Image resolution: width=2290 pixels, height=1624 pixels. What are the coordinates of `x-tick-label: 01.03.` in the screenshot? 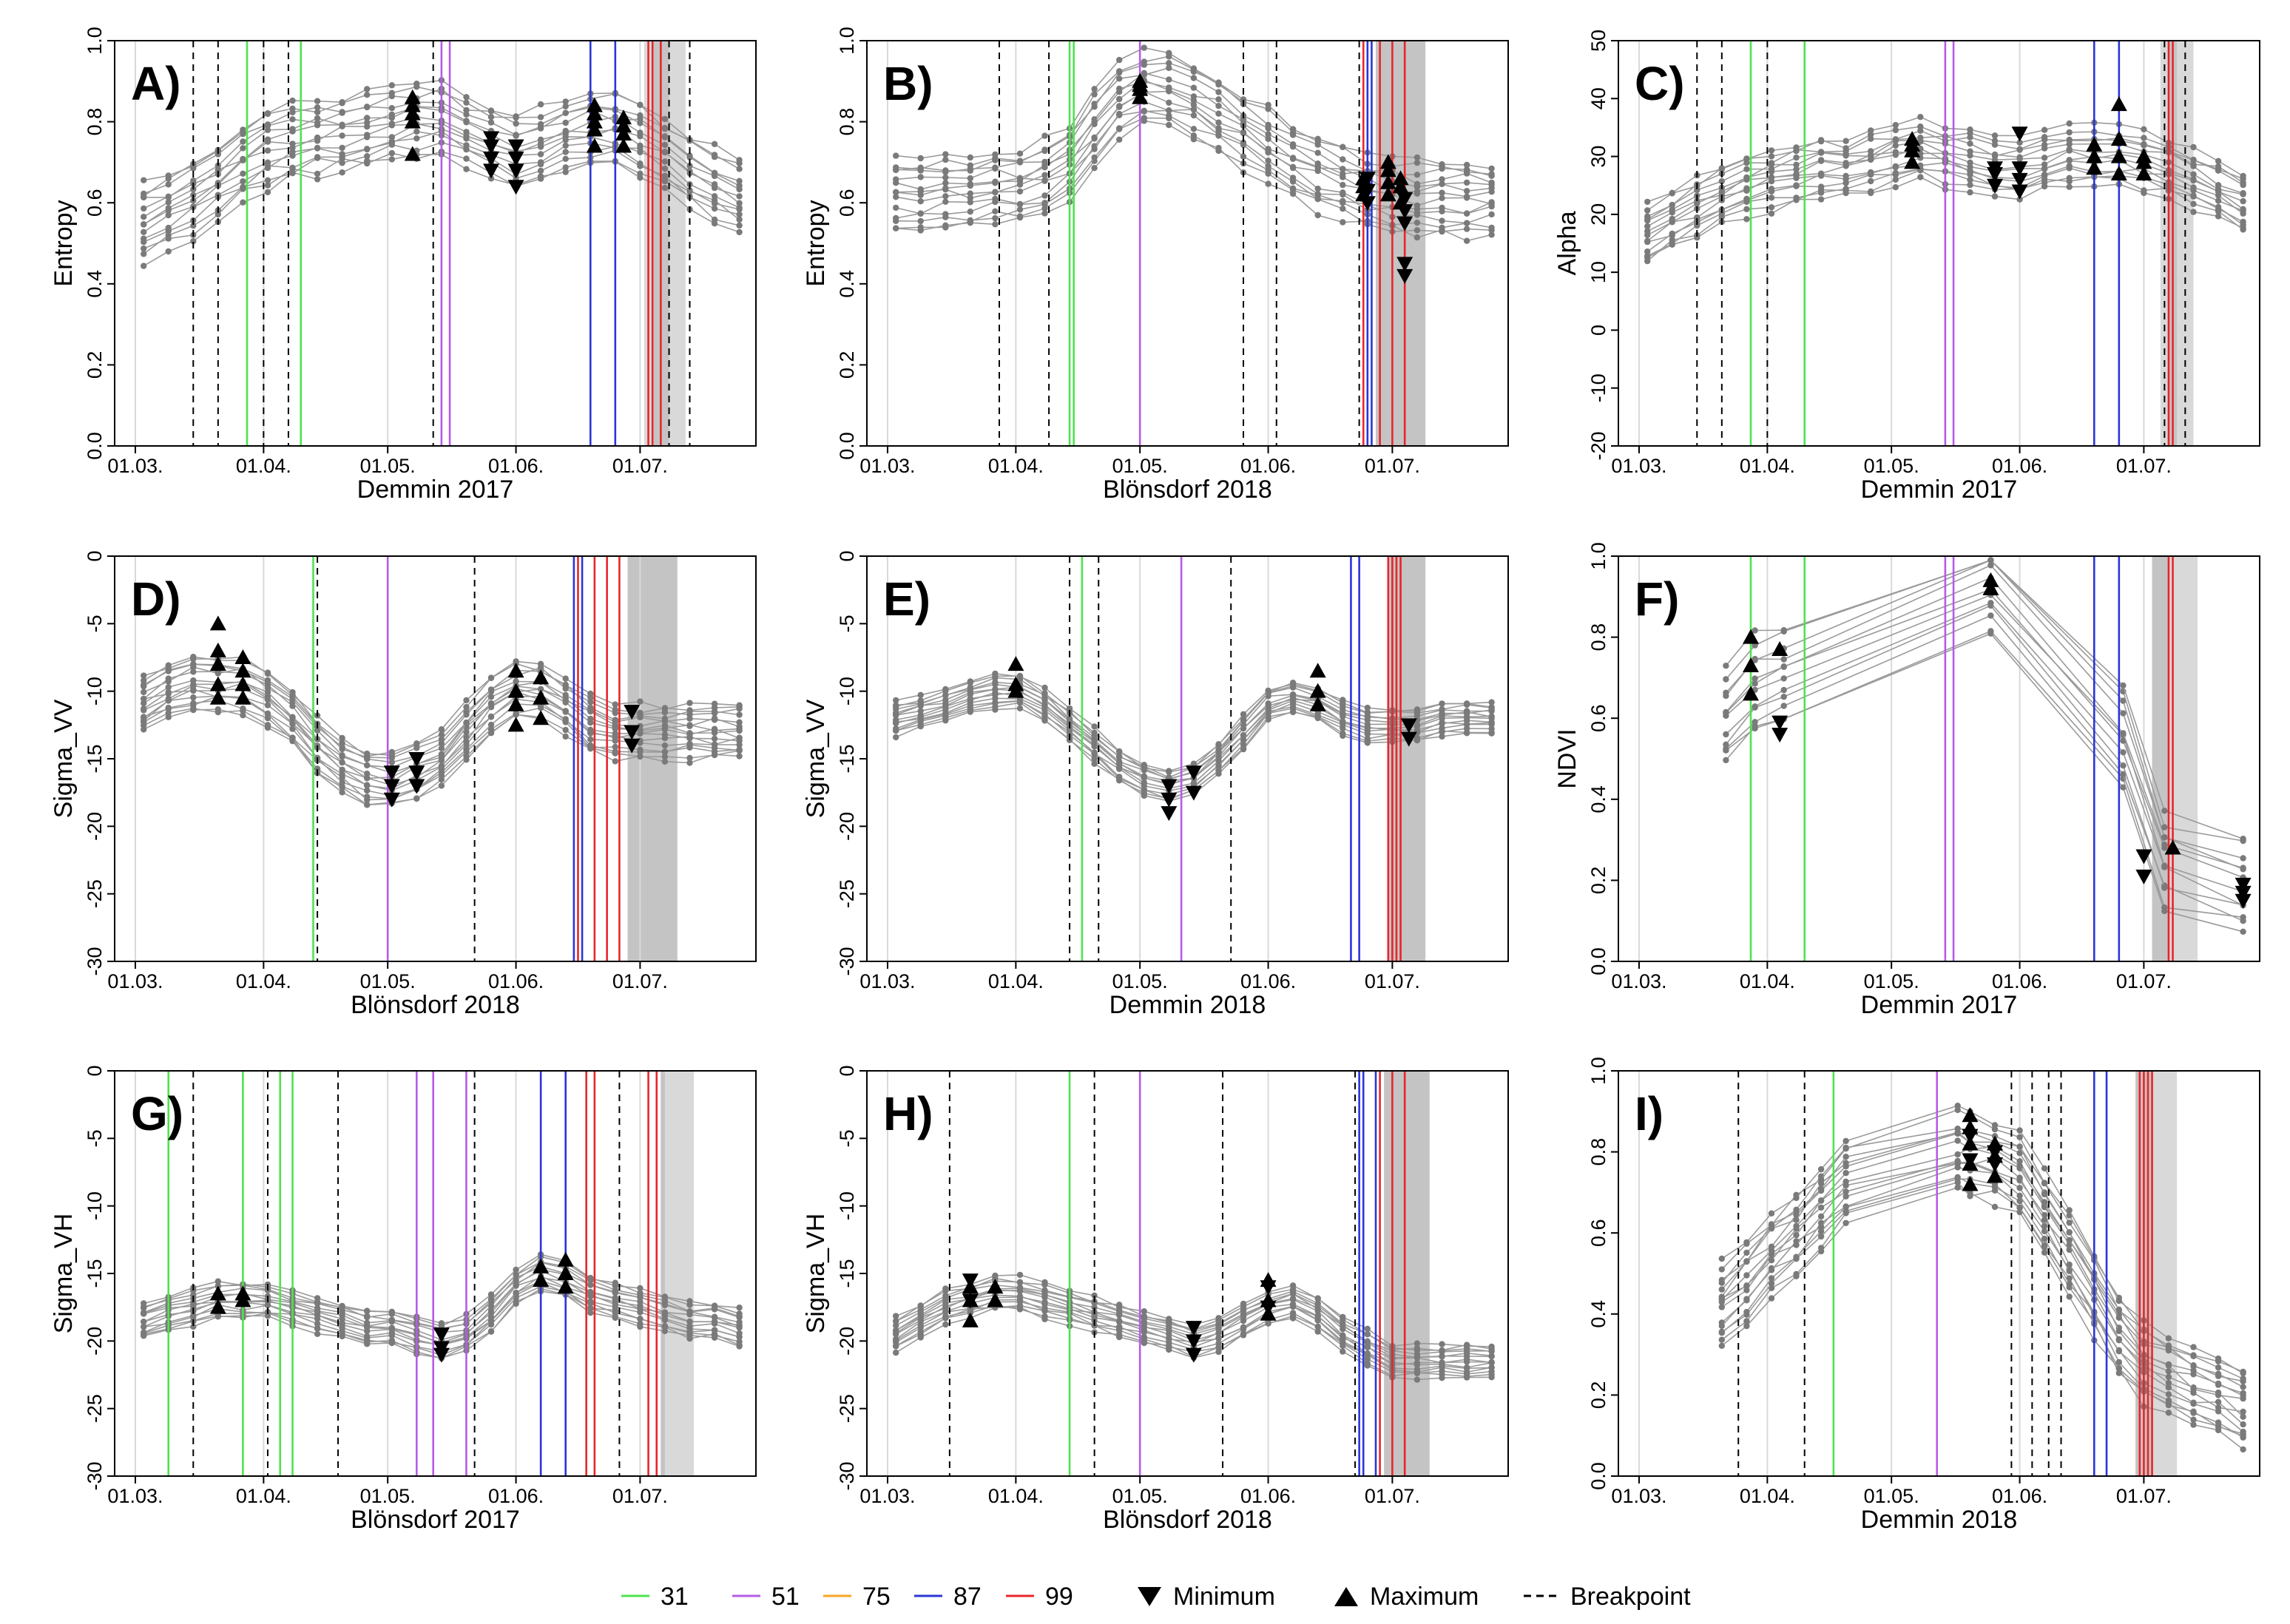 It's located at (135, 1496).